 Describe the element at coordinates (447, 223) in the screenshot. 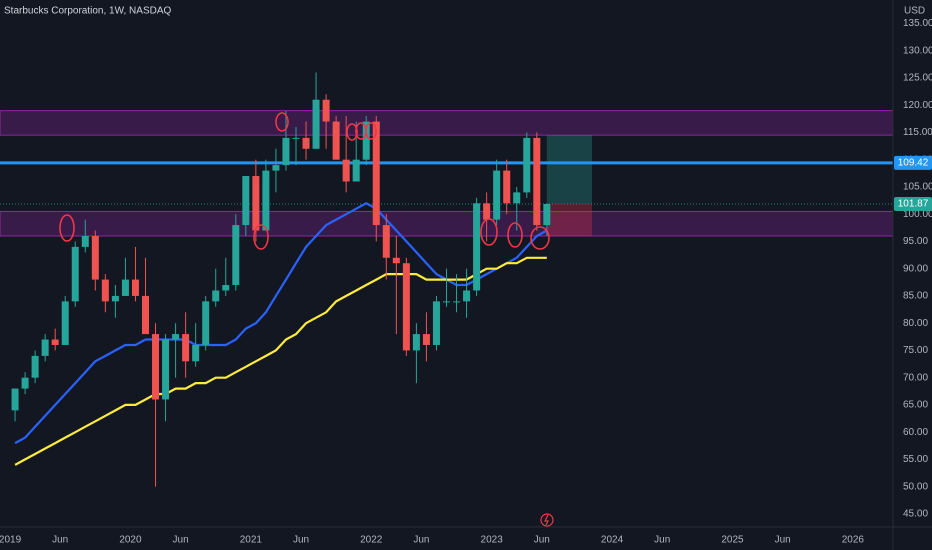

I see `zone` at that location.